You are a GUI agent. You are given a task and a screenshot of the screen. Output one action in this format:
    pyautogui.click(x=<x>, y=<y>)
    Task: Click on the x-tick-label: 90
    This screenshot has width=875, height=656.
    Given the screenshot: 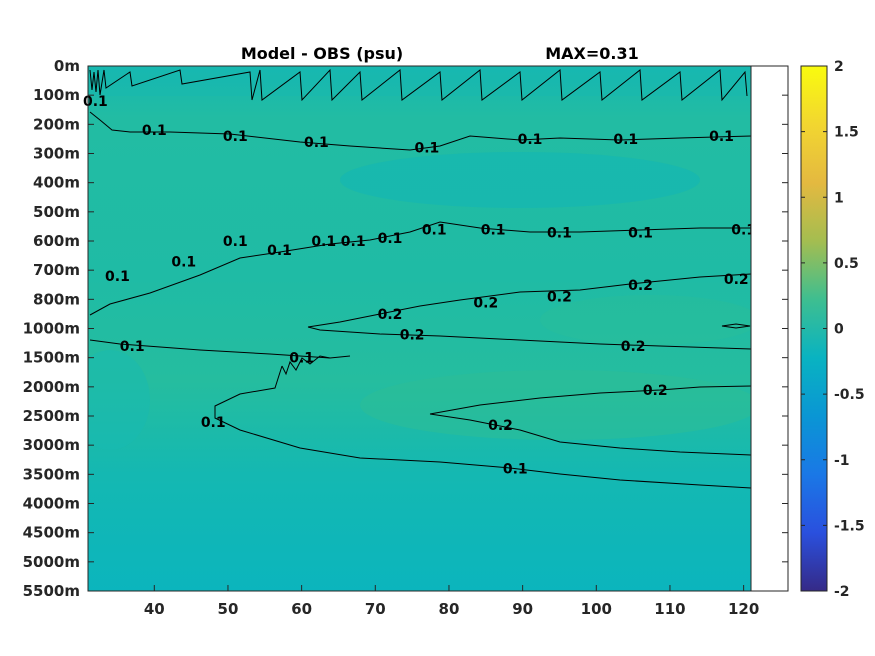 What is the action you would take?
    pyautogui.click(x=522, y=609)
    